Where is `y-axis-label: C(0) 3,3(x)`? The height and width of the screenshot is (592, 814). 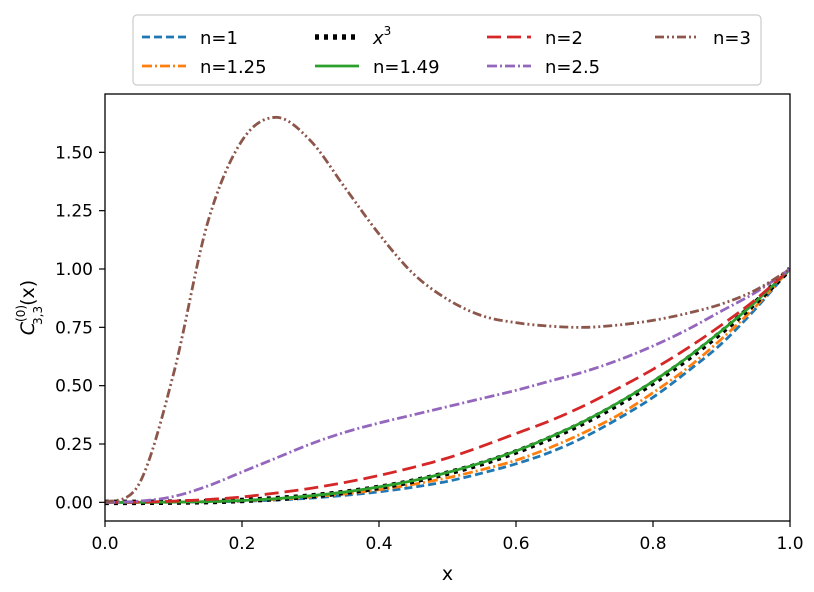 y-axis-label: C(0) 3,3(x) is located at coordinates (29, 307).